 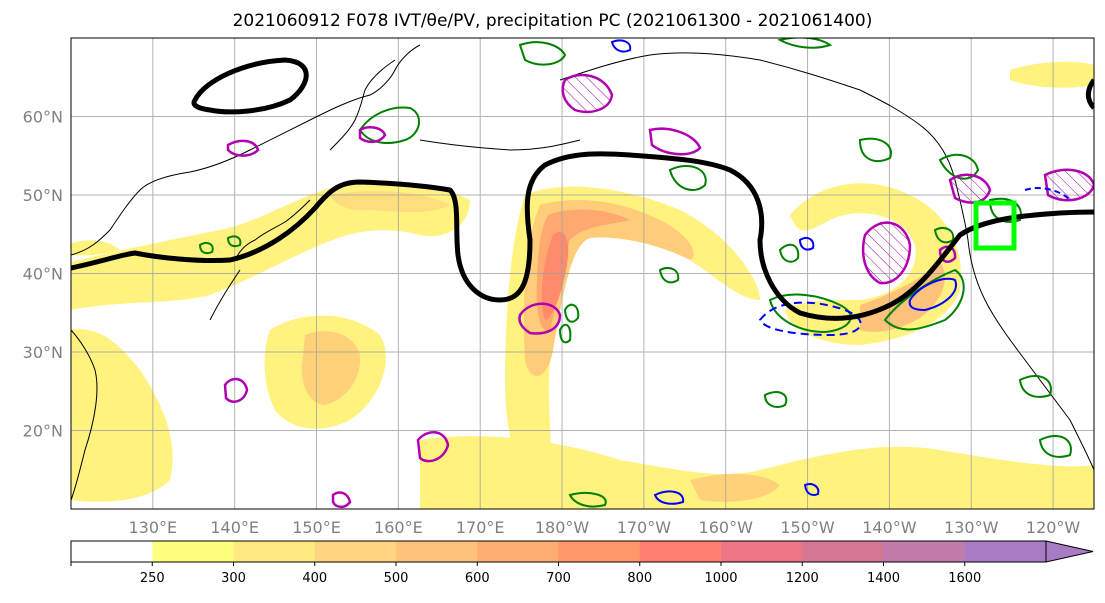 What do you see at coordinates (43, 352) in the screenshot?
I see `latitude-label: 30°N` at bounding box center [43, 352].